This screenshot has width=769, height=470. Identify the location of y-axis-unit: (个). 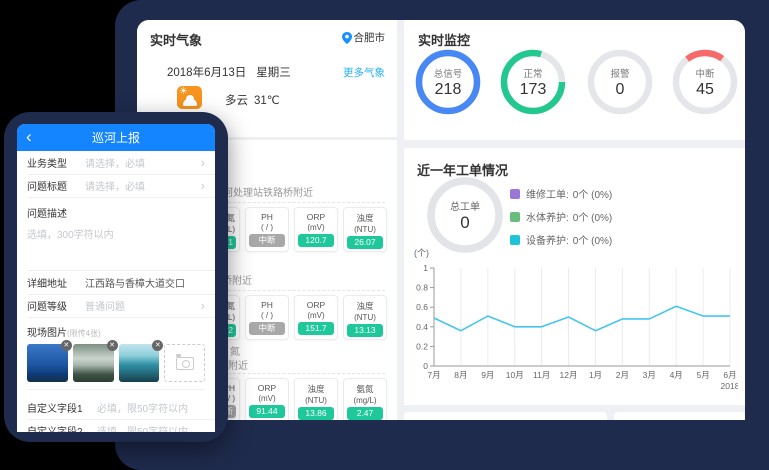
(421, 253).